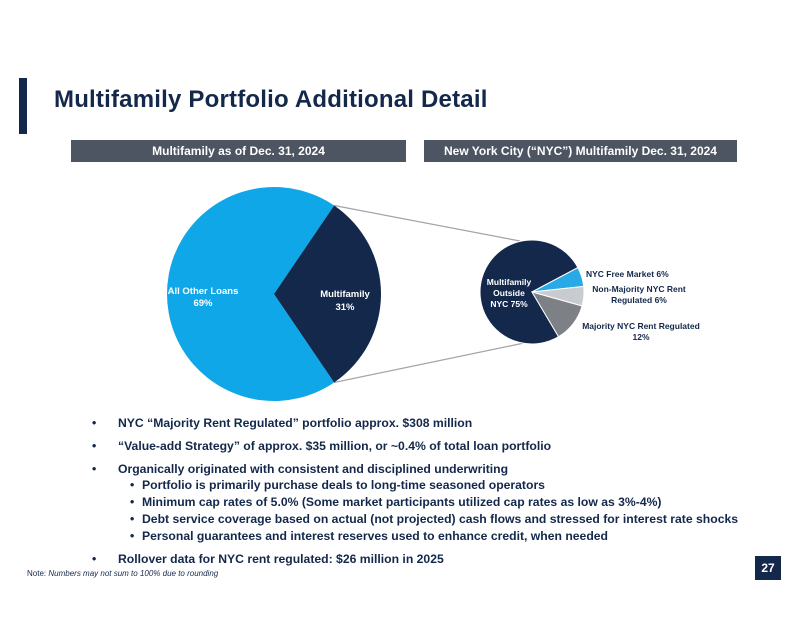 The image size is (800, 618). I want to click on title-accent-bar, so click(23, 106).